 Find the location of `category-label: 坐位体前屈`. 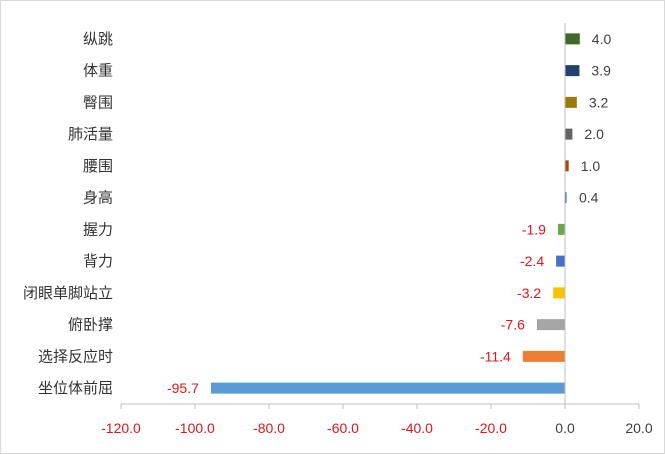

category-label: 坐位体前屈 is located at coordinates (75, 388).